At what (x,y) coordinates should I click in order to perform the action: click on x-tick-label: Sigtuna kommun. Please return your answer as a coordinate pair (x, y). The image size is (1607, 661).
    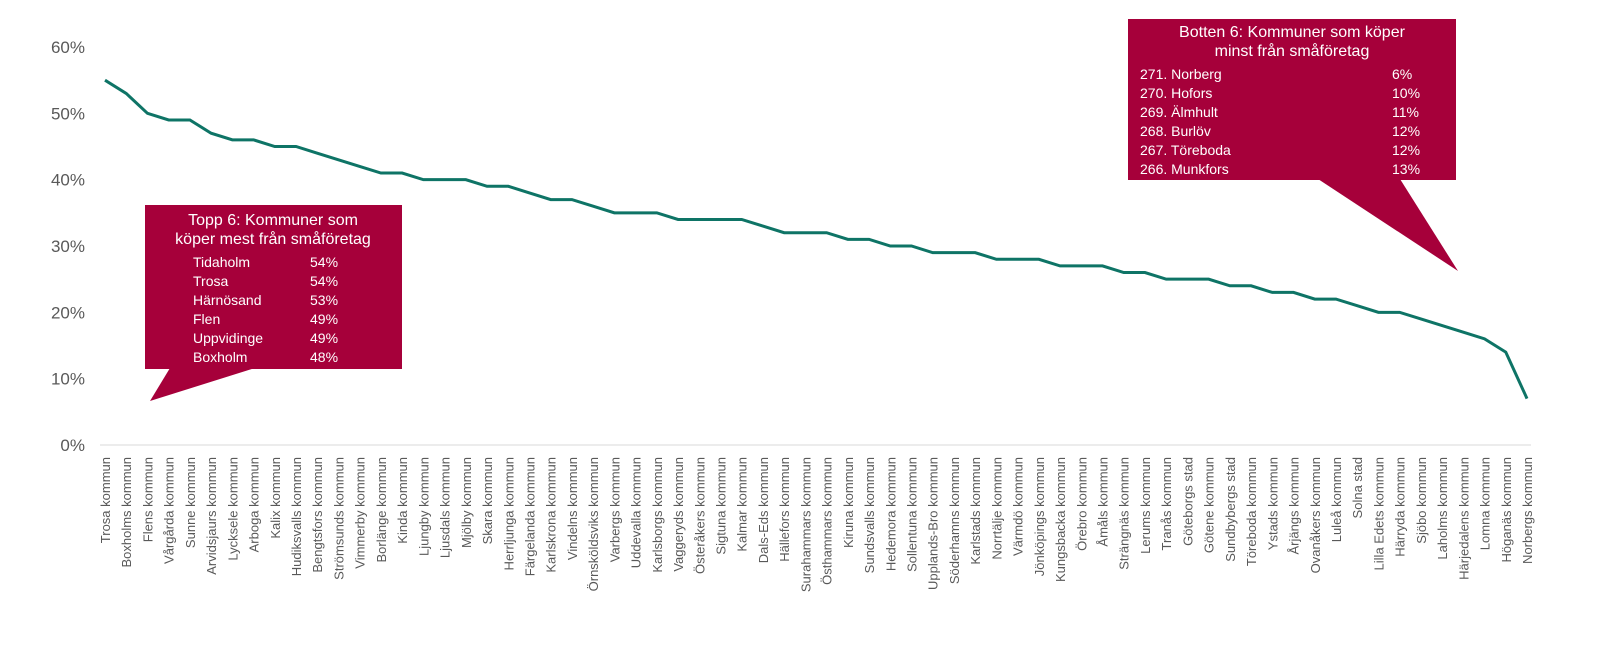
    Looking at the image, I should click on (720, 506).